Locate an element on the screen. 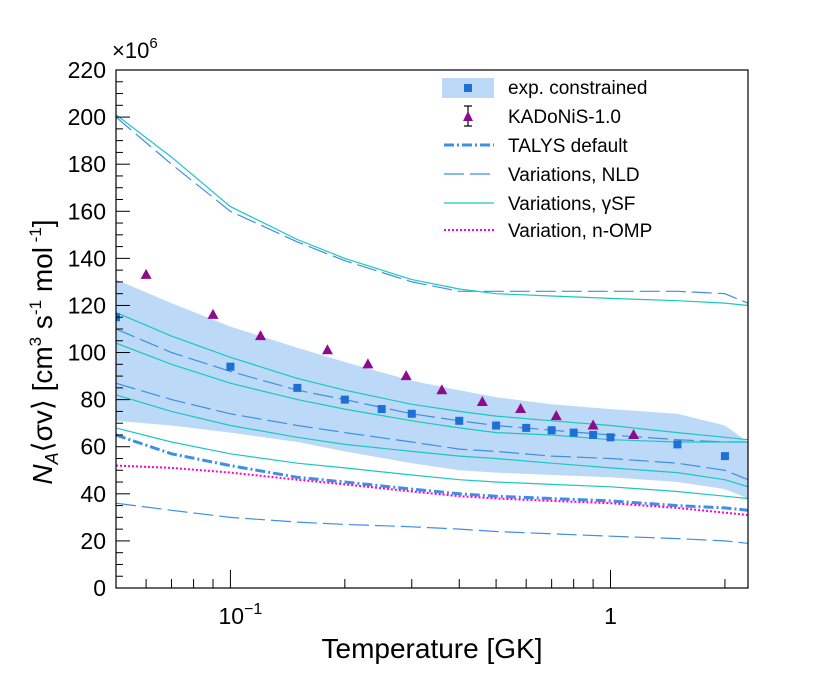 Image resolution: width=830 pixels, height=684 pixels. legend-swatch-exp-marker is located at coordinates (468, 88).